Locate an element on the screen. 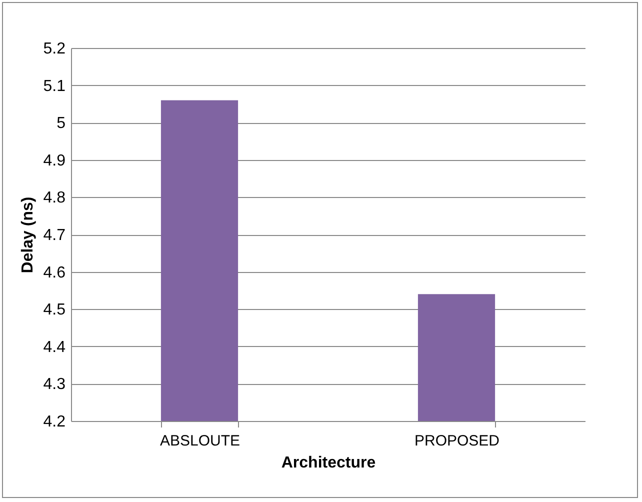 The image size is (642, 502). y-tick-label: 5 is located at coordinates (61, 123).